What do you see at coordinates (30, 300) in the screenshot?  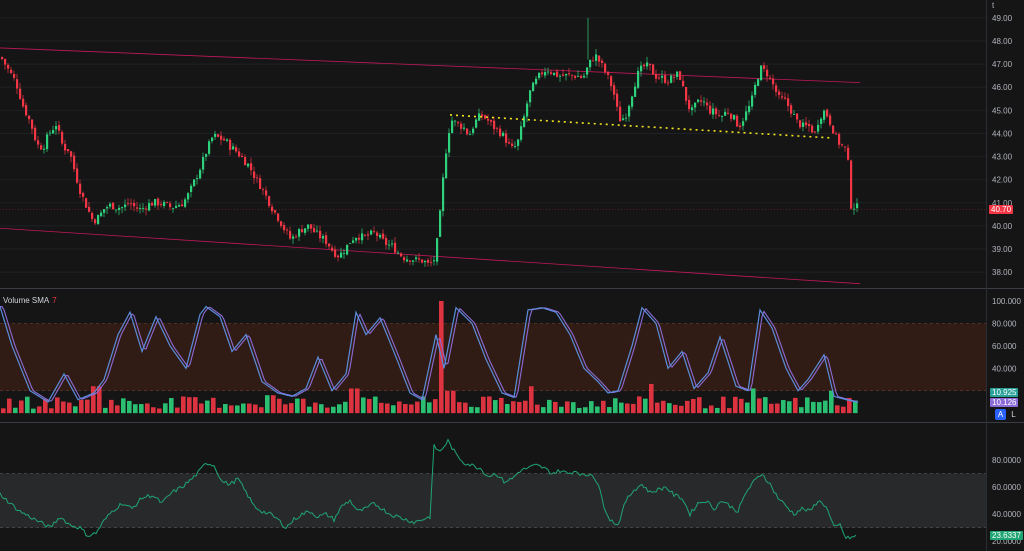 I see `volume-sma-label: Volume SMA 7` at bounding box center [30, 300].